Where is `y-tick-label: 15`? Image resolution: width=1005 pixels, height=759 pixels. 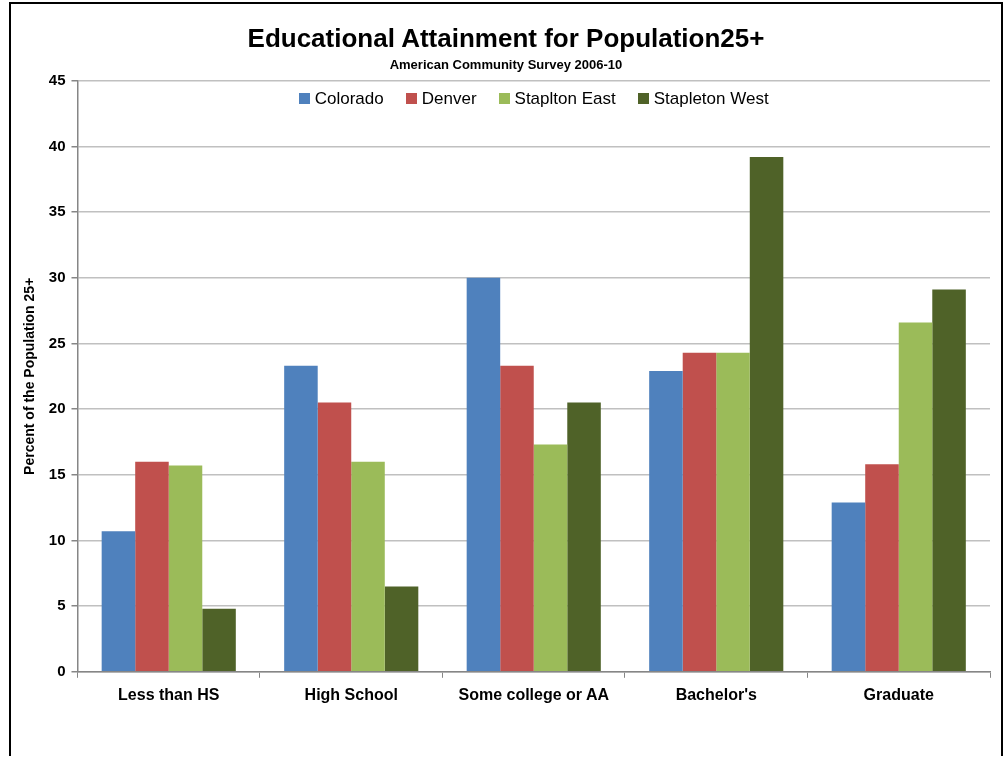 y-tick-label: 15 is located at coordinates (57, 473).